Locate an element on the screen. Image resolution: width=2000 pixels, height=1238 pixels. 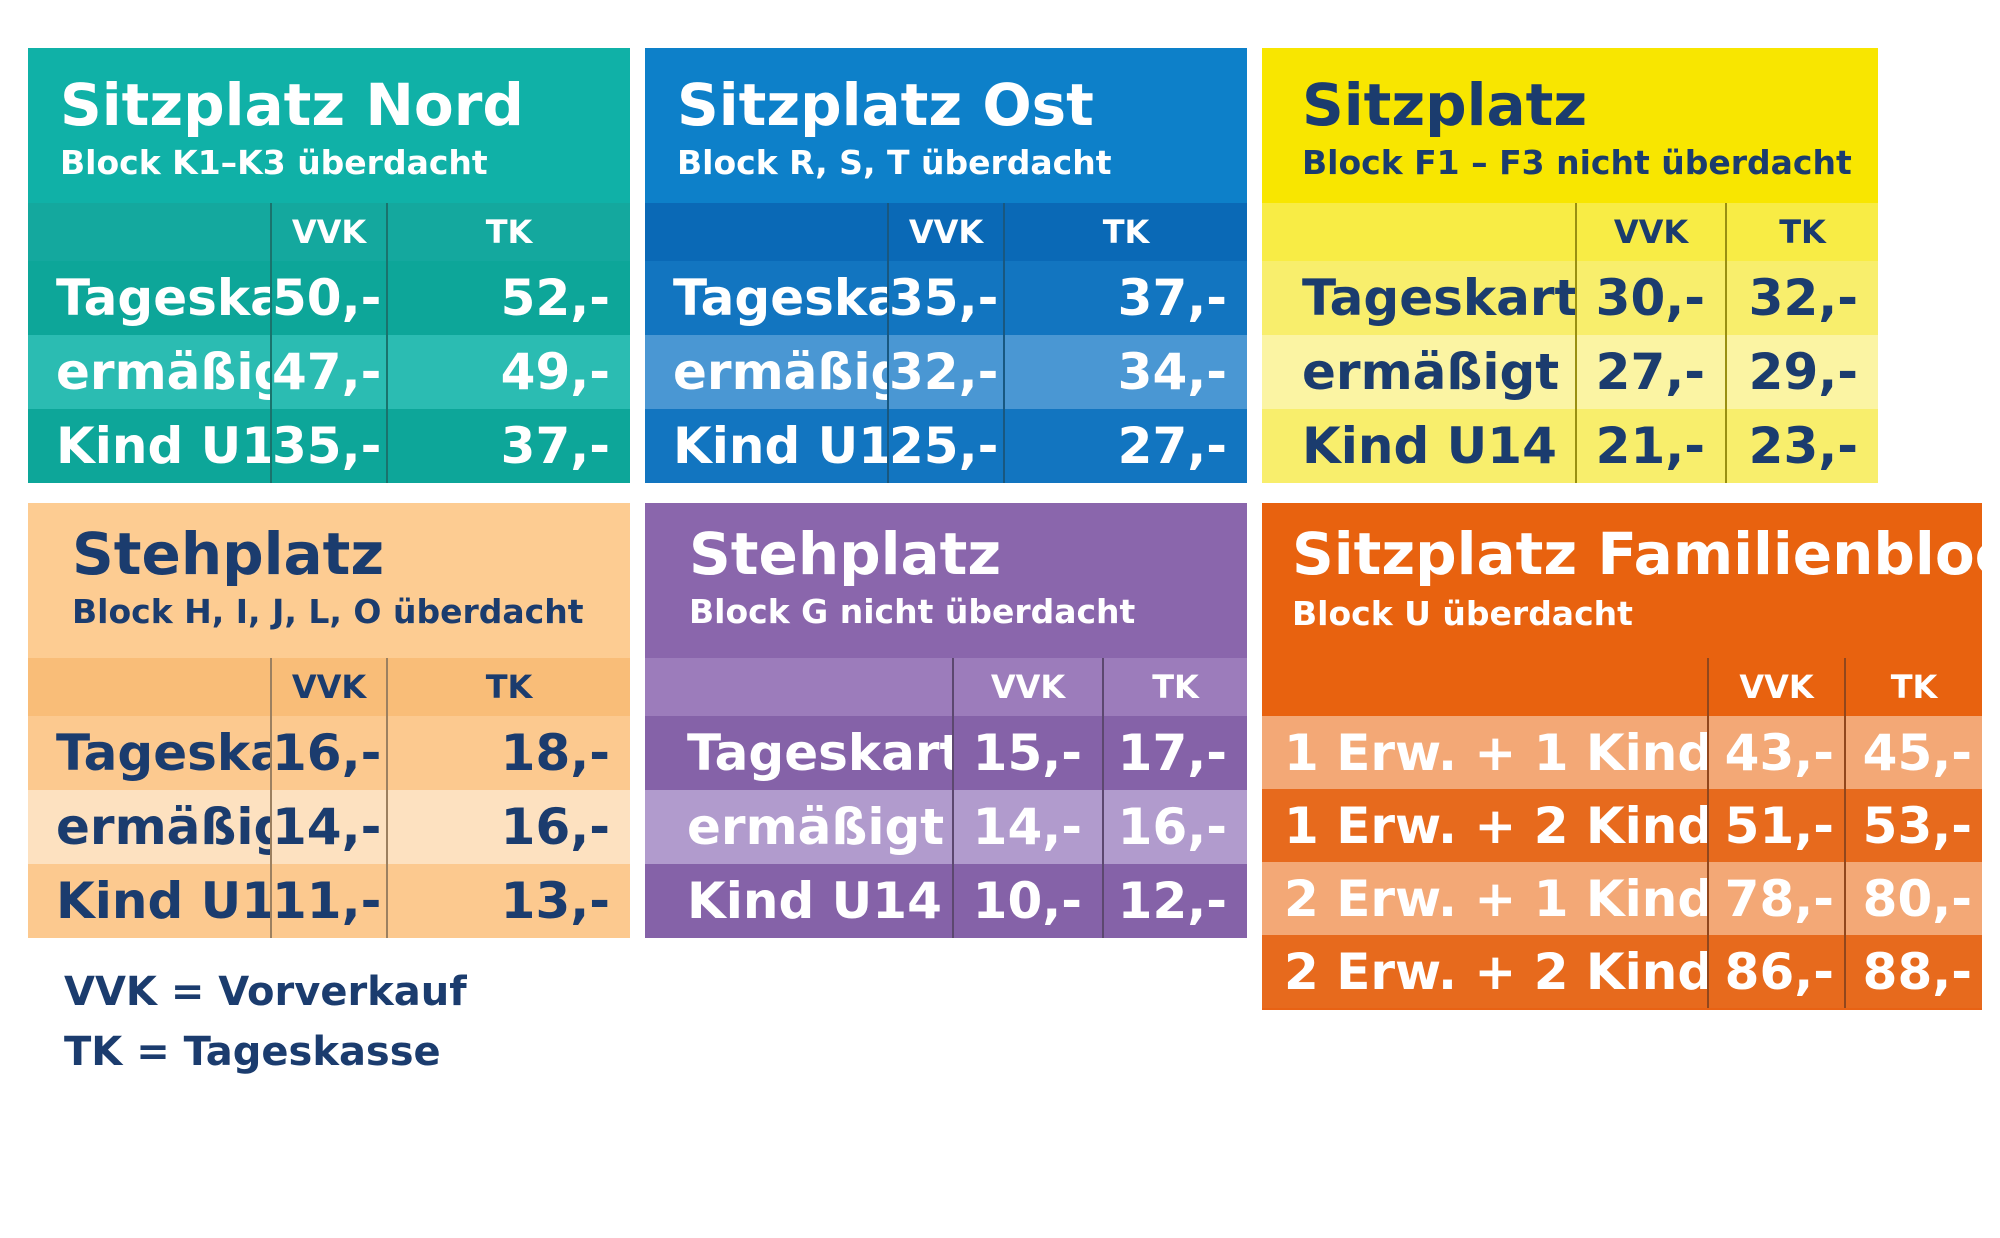
price-vvk: 86,- is located at coordinates (1776, 971).